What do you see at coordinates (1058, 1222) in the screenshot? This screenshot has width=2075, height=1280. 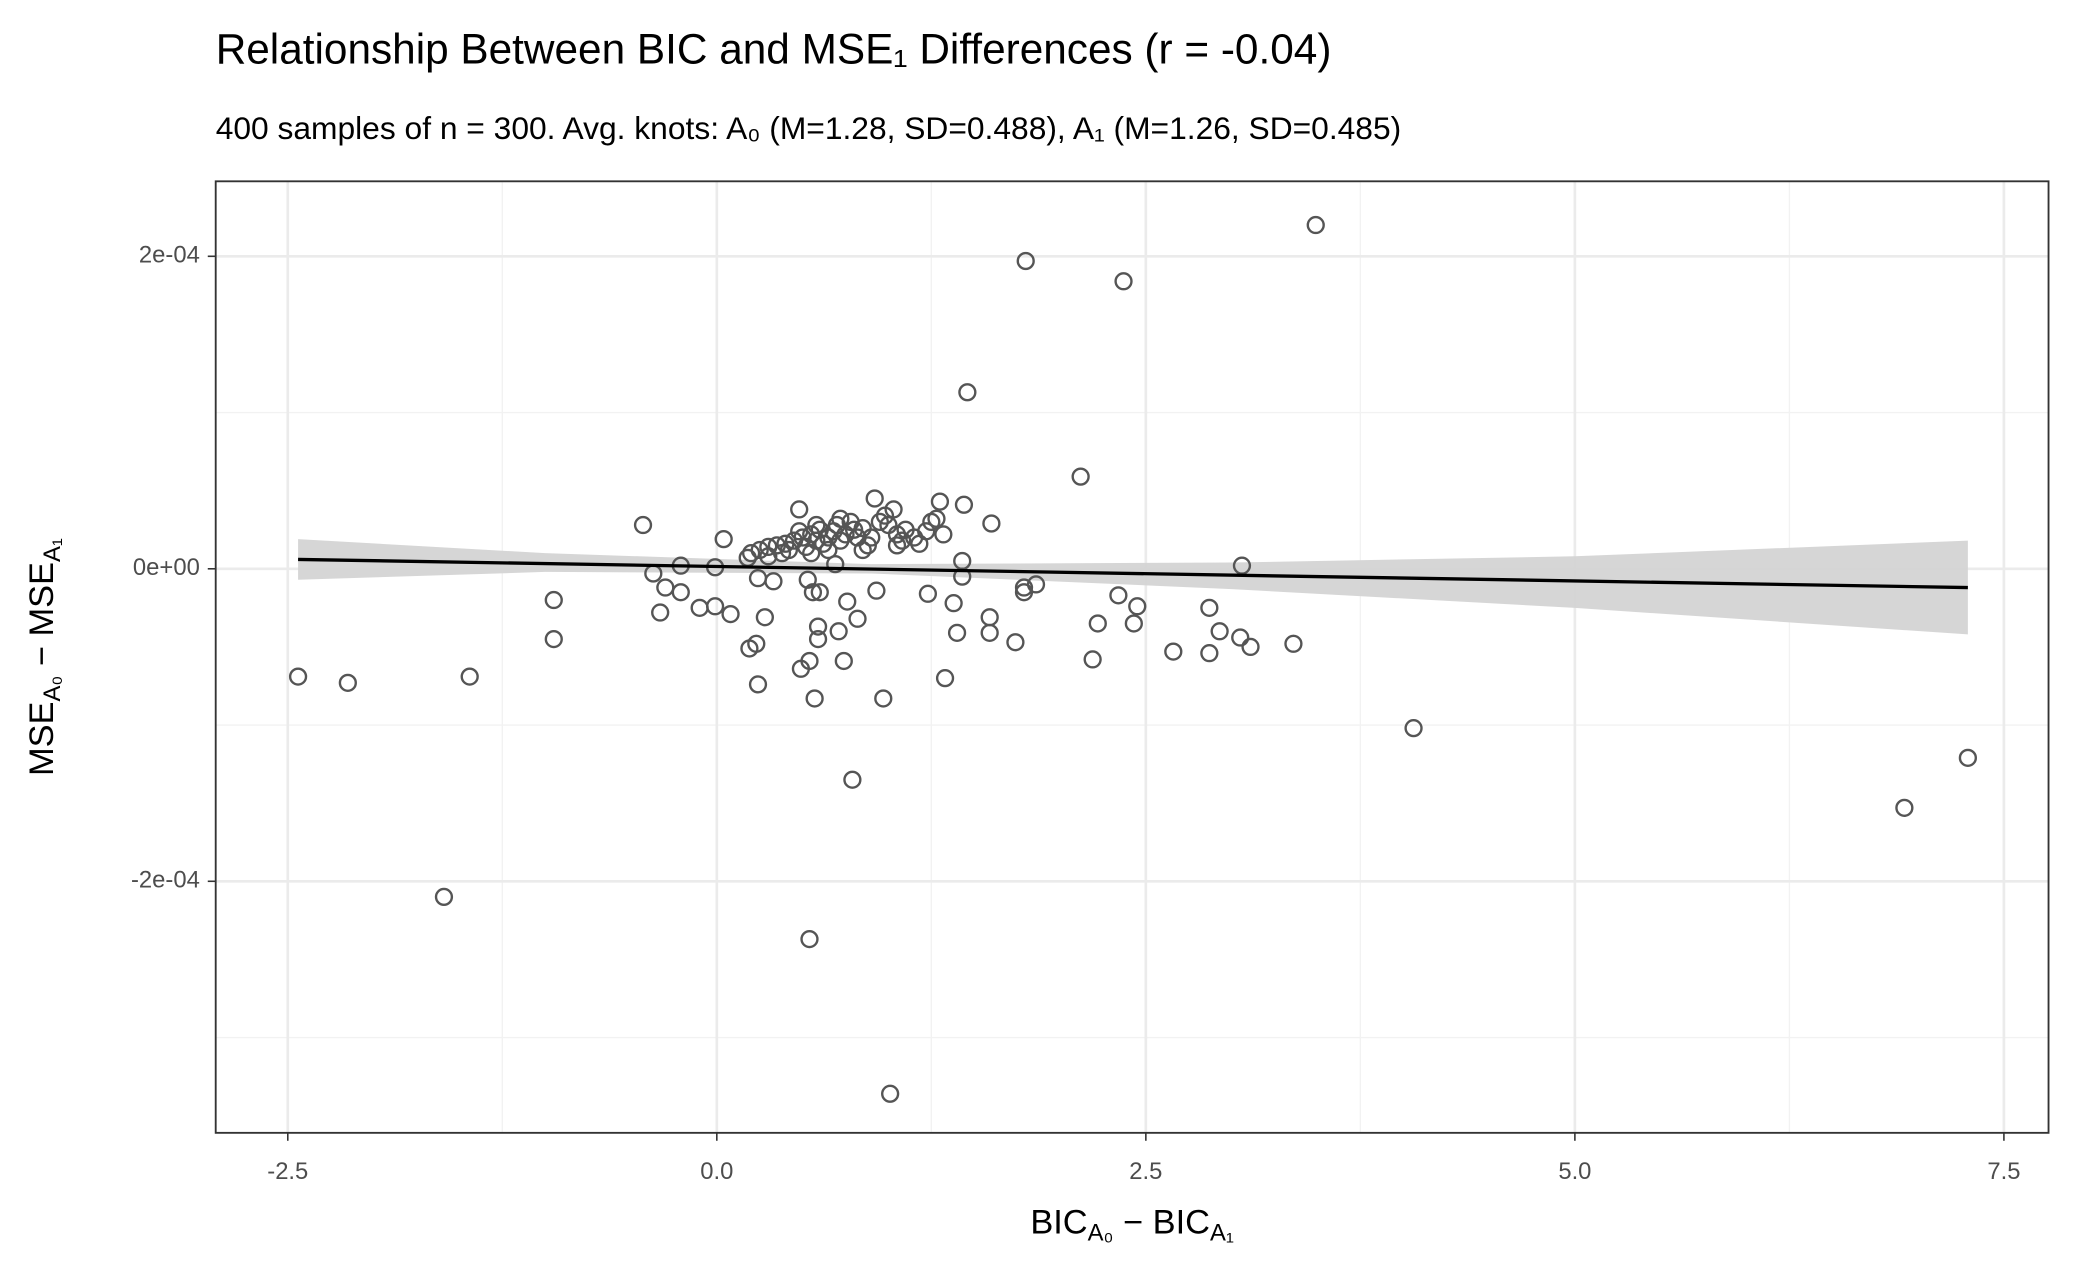 I see `x-axis-title-part: BIC` at bounding box center [1058, 1222].